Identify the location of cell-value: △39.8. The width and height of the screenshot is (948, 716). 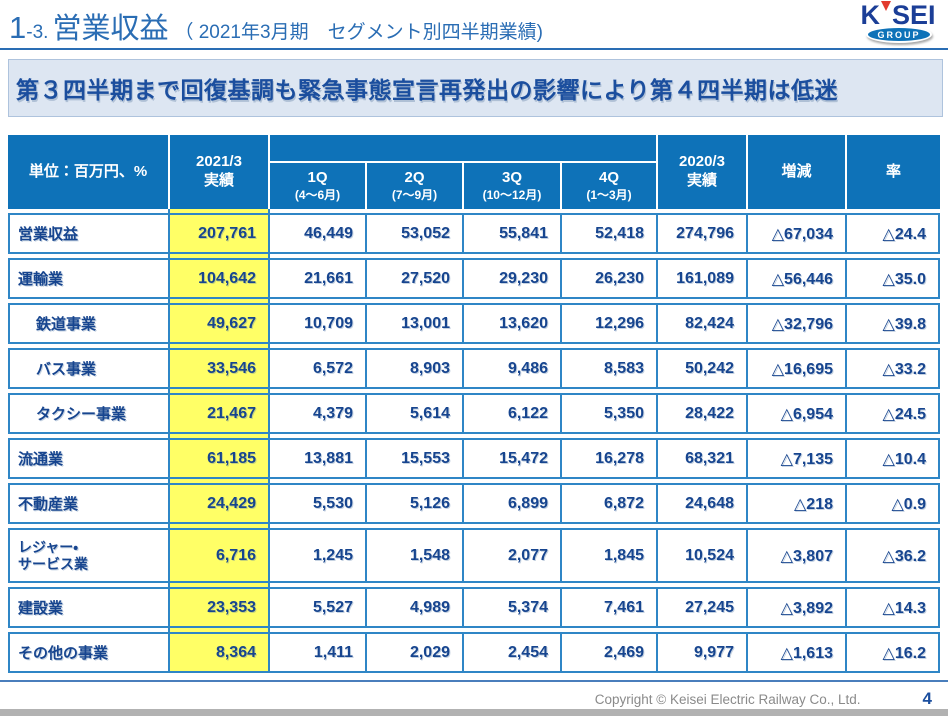
(892, 323).